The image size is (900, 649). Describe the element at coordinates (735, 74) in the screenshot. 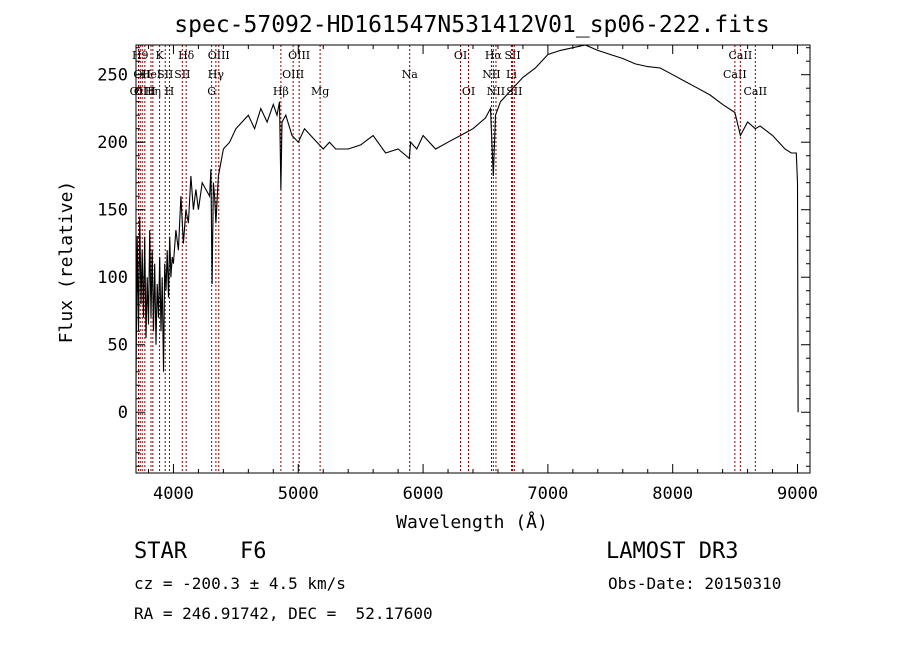

I see `marker-label-27: CaII` at that location.